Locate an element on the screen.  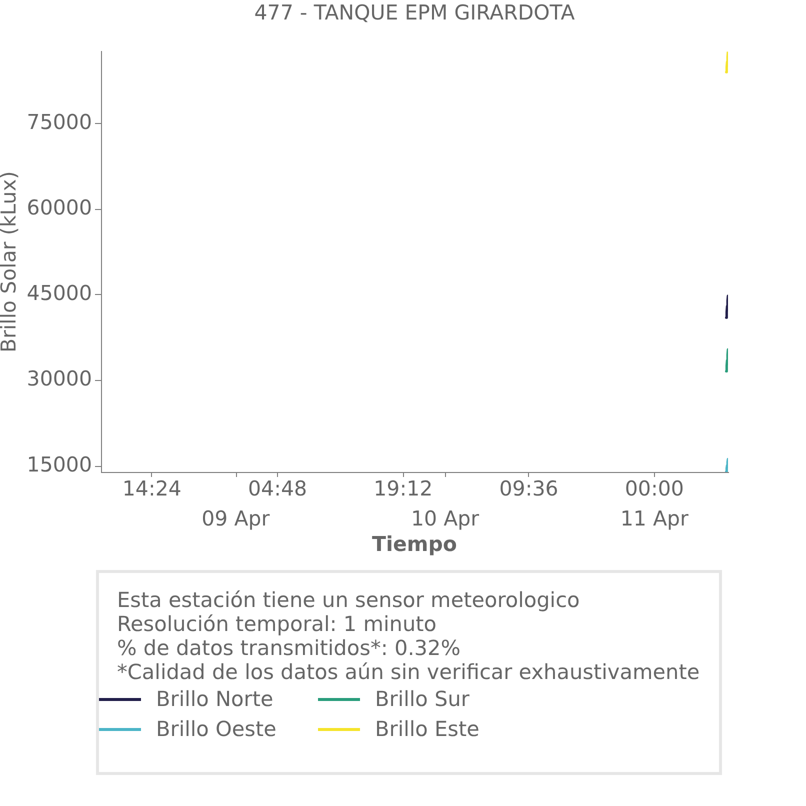
x-axis-title: Tiempo is located at coordinates (415, 544).